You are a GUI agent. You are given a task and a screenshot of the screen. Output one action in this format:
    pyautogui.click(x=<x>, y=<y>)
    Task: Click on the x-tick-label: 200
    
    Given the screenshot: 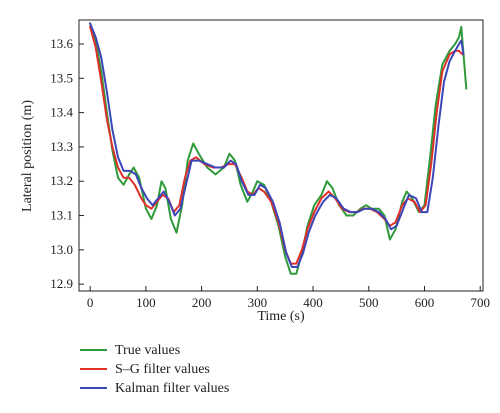 What is the action you would take?
    pyautogui.click(x=202, y=302)
    